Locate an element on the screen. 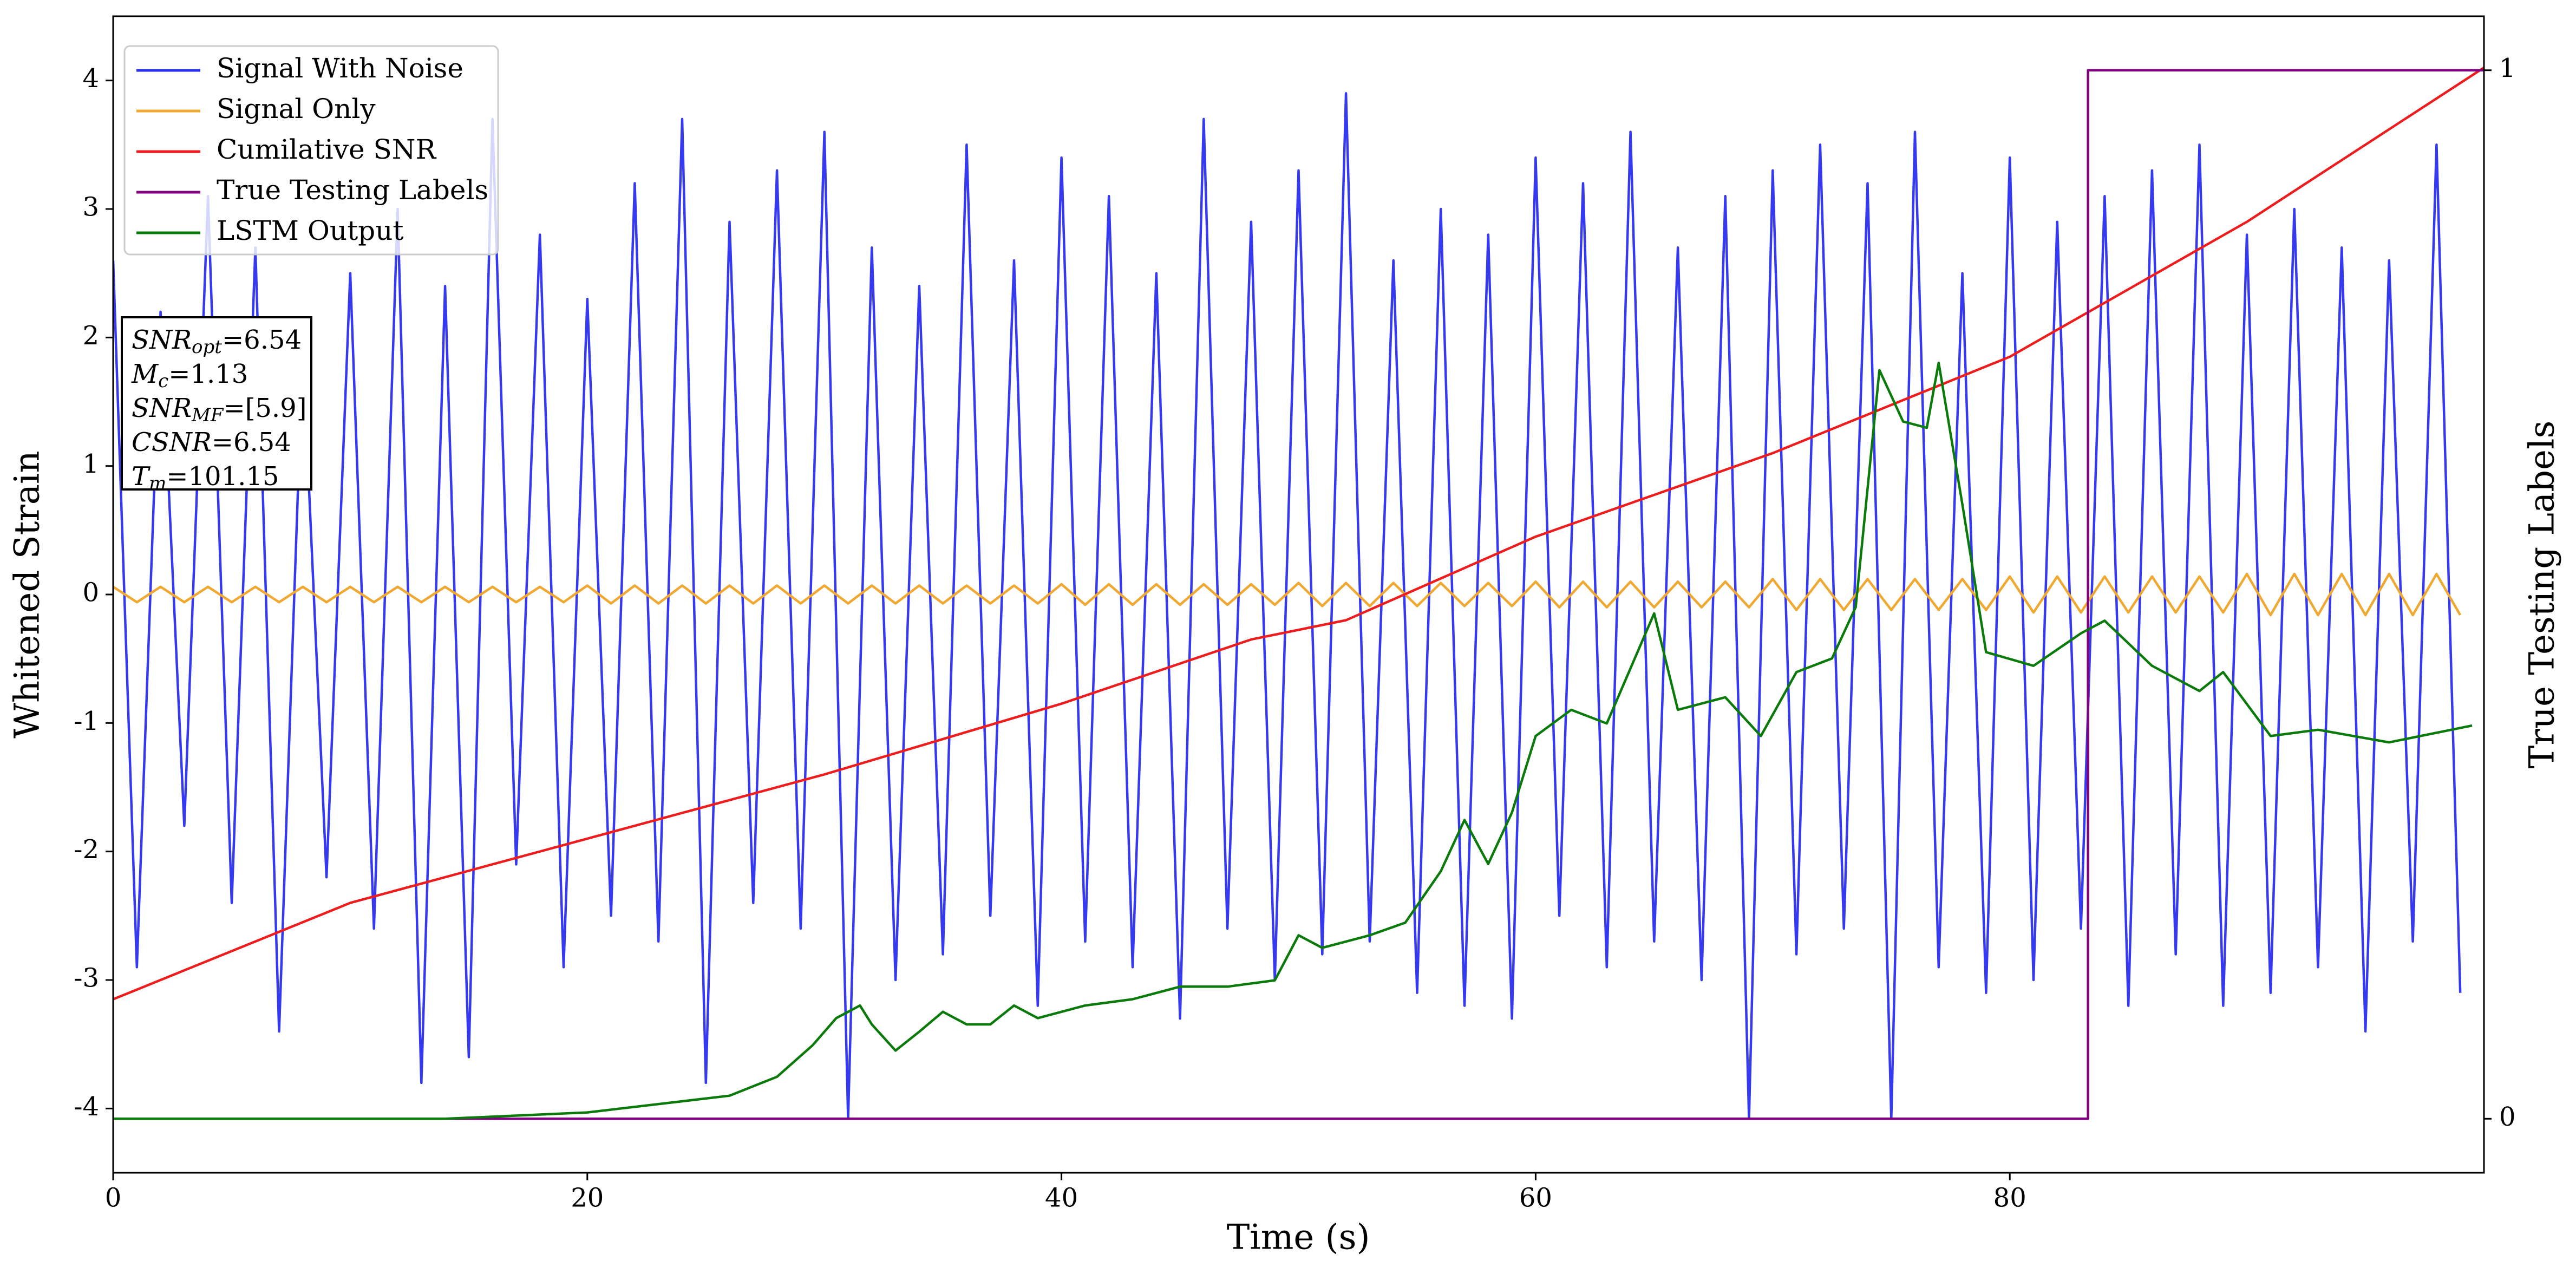  y-tick-label: 1 is located at coordinates (90, 464).